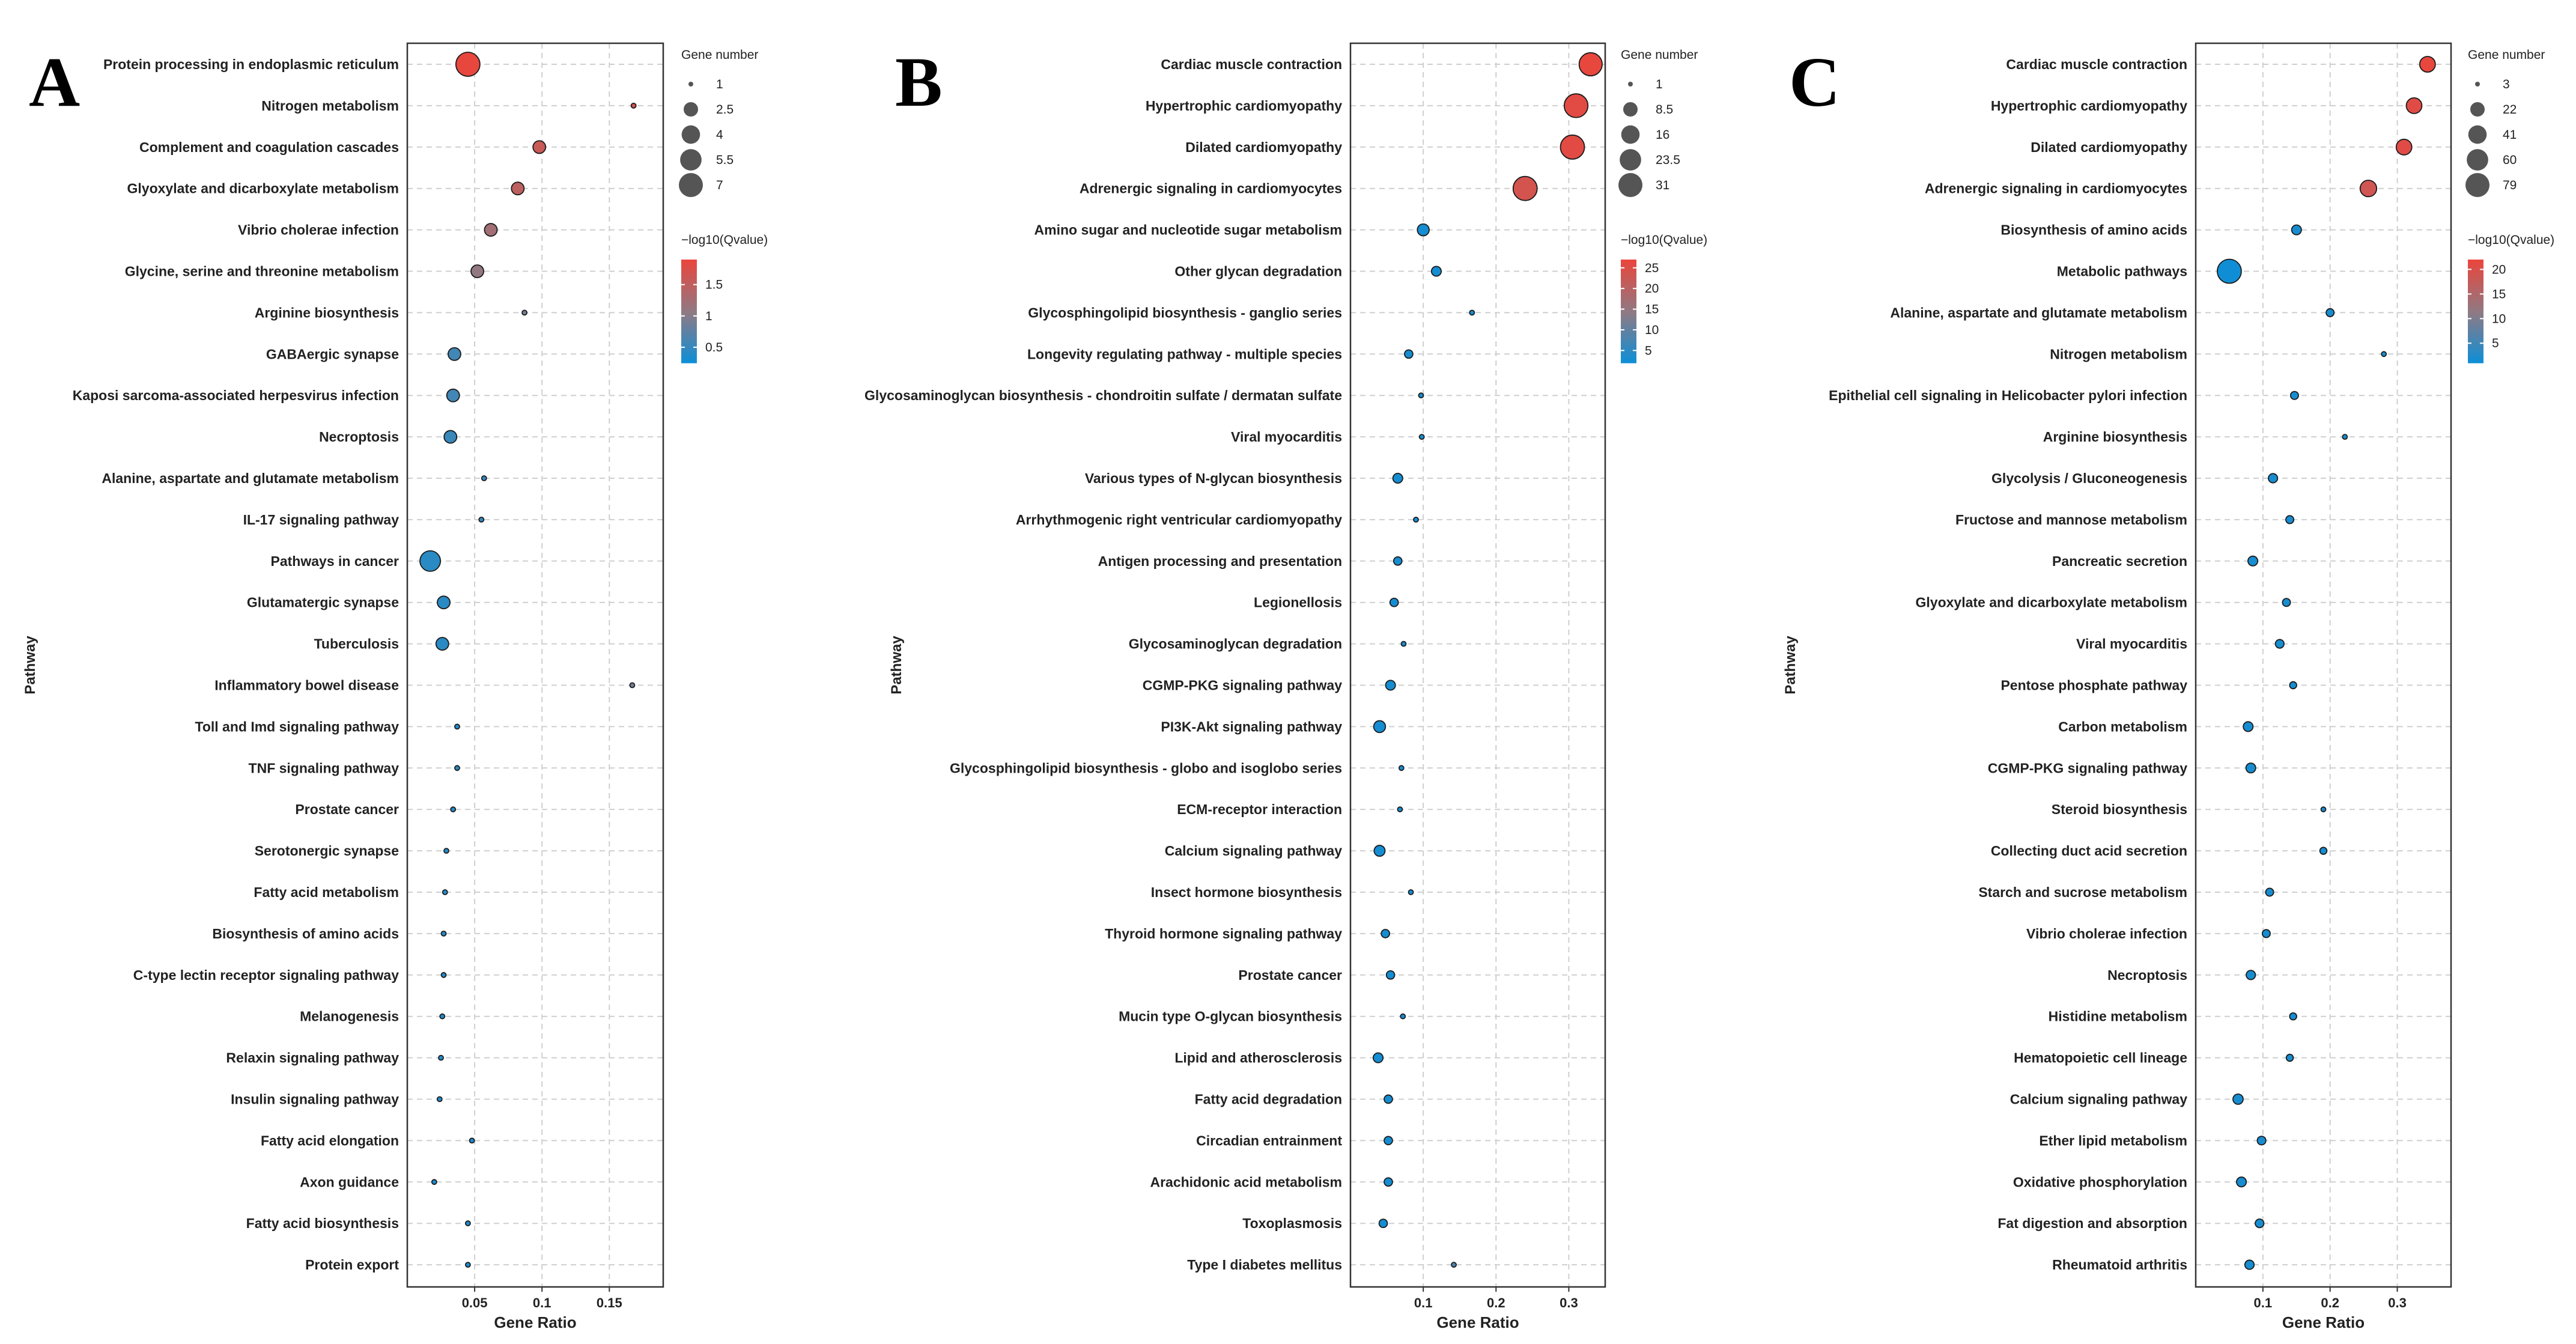 This screenshot has width=2576, height=1344. What do you see at coordinates (1246, 1182) in the screenshot?
I see `pathway-label: Arachidonic acid metabolism` at bounding box center [1246, 1182].